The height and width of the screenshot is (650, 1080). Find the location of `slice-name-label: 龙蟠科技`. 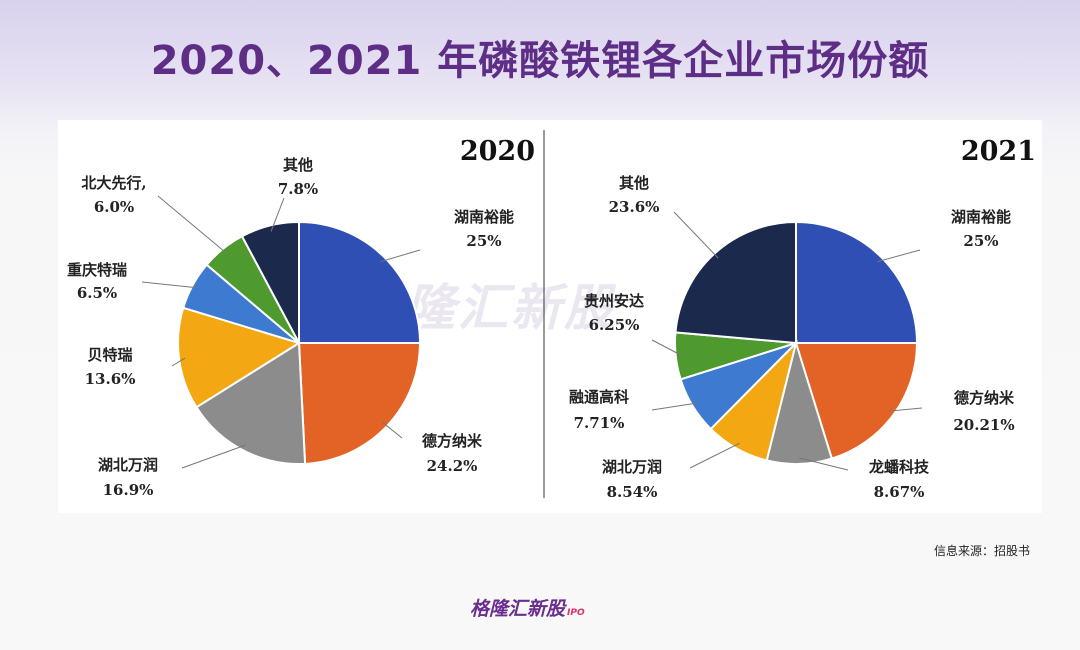

slice-name-label: 龙蟠科技 is located at coordinates (899, 467).